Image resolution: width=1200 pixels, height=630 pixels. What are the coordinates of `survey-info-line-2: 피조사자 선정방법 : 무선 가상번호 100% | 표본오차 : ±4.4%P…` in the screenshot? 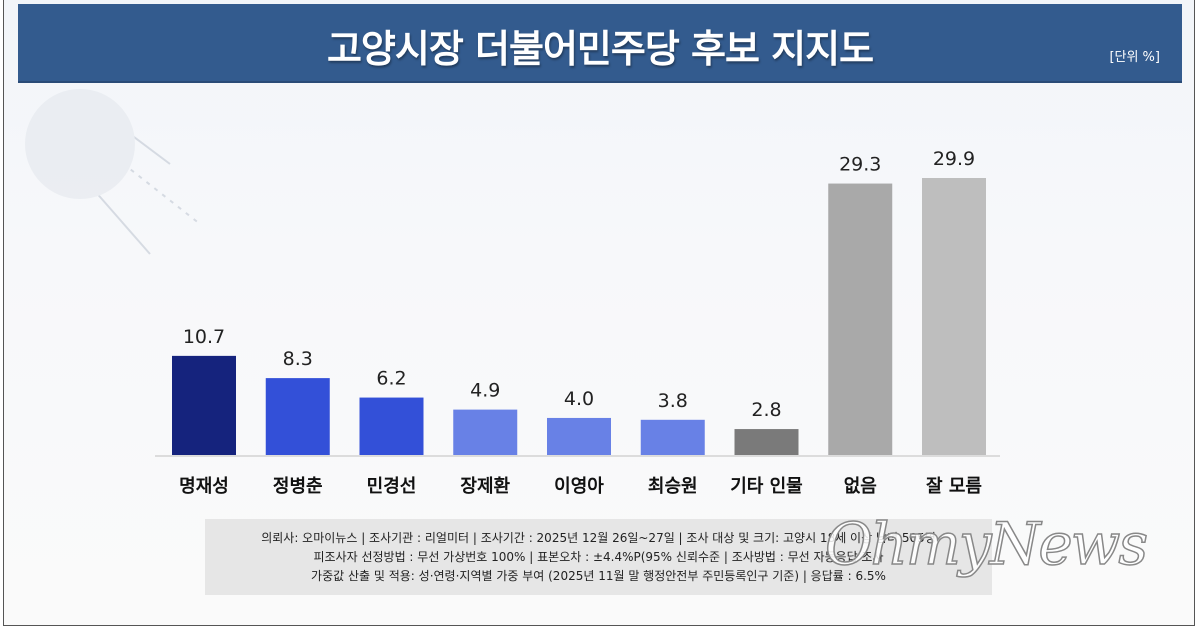 It's located at (598, 557).